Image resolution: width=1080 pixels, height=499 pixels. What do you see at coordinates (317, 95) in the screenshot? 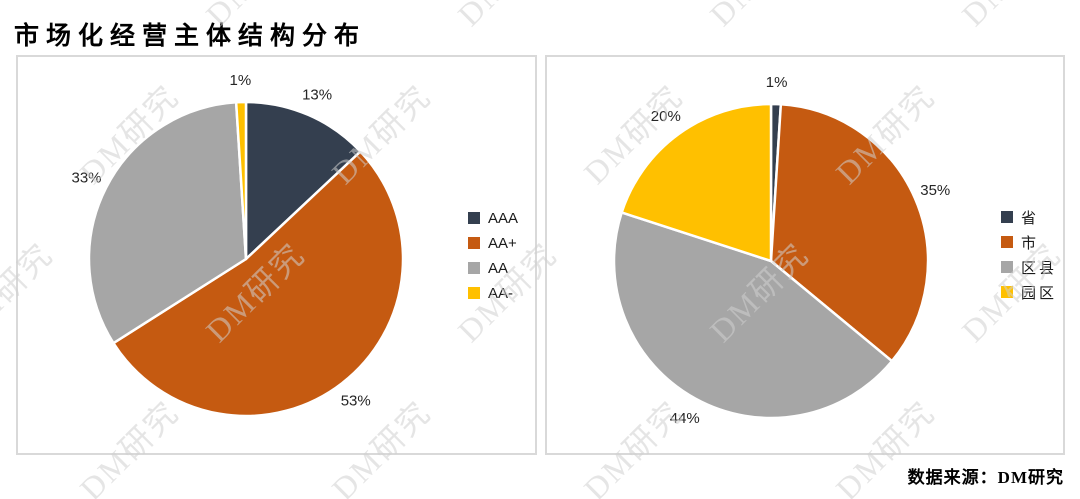
I see `slice-label-AAA: 13%` at bounding box center [317, 95].